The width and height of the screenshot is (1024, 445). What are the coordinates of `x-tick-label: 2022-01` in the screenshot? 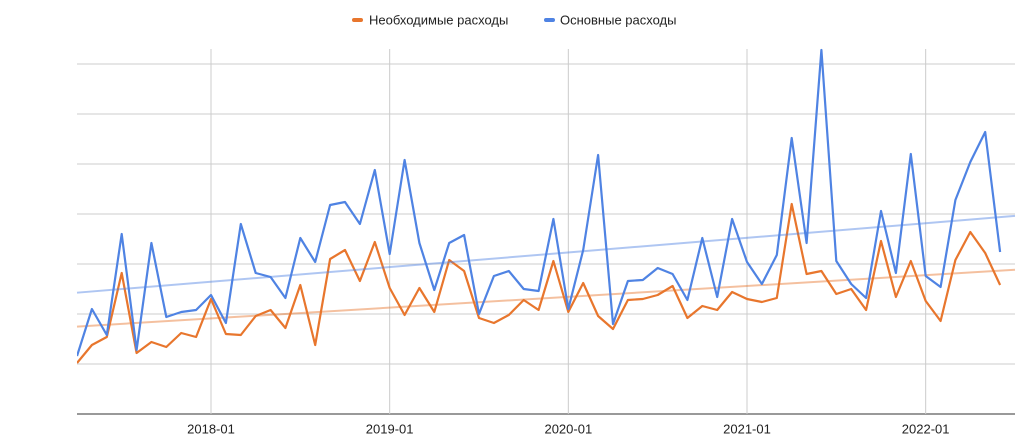 It's located at (926, 428).